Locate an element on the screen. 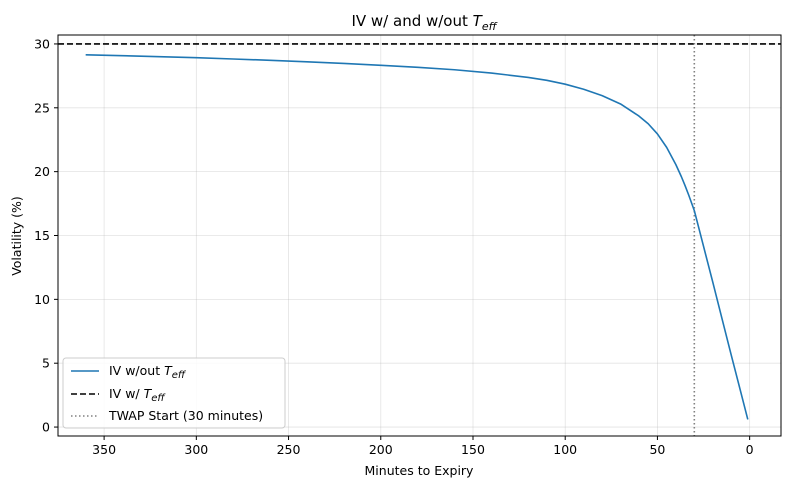 The image size is (790, 490). y-tick-label: 10 is located at coordinates (42, 299).